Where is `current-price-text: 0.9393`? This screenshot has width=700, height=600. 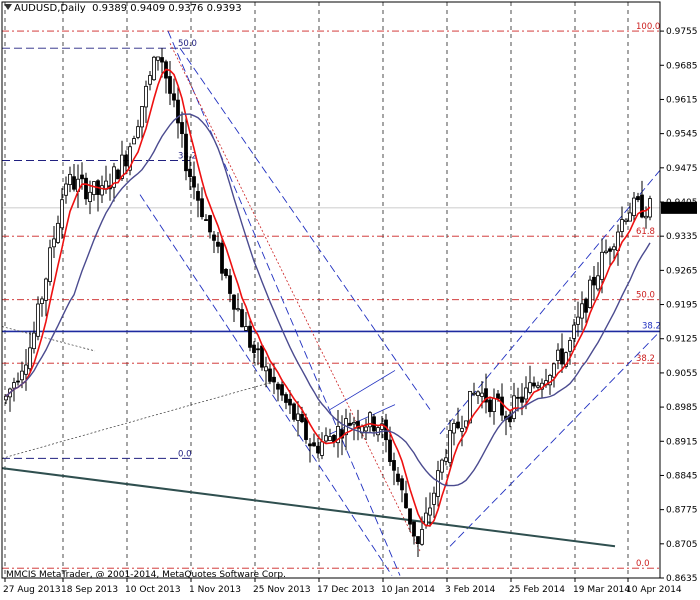
current-price-text: 0.9393 is located at coordinates (680, 209).